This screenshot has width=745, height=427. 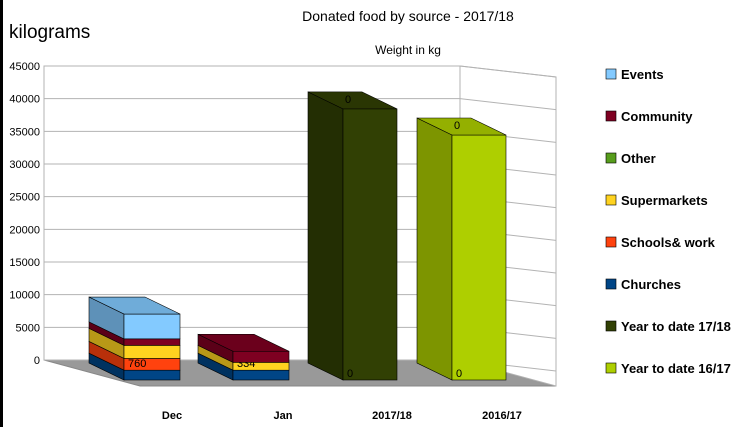 What do you see at coordinates (611, 74) in the screenshot?
I see `legend-swatch-events` at bounding box center [611, 74].